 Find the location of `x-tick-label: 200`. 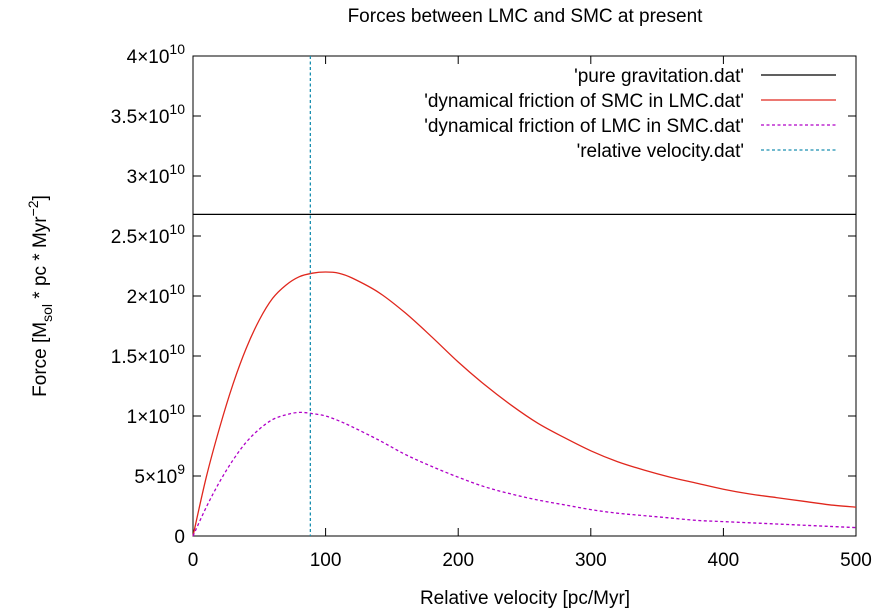

x-tick-label: 200 is located at coordinates (458, 560).